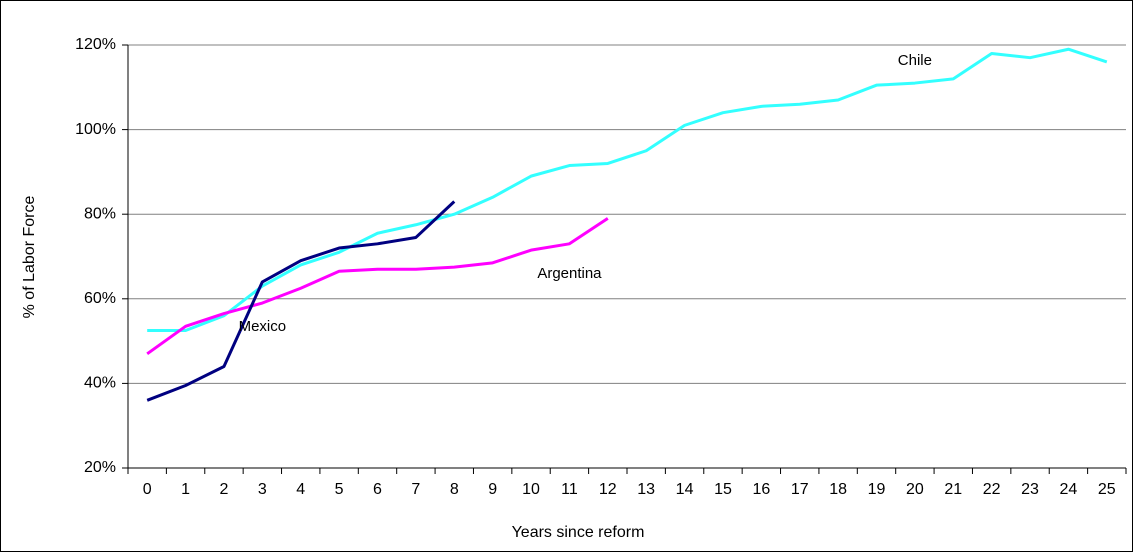 The width and height of the screenshot is (1133, 557). What do you see at coordinates (685, 489) in the screenshot?
I see `x-tick-label: 14` at bounding box center [685, 489].